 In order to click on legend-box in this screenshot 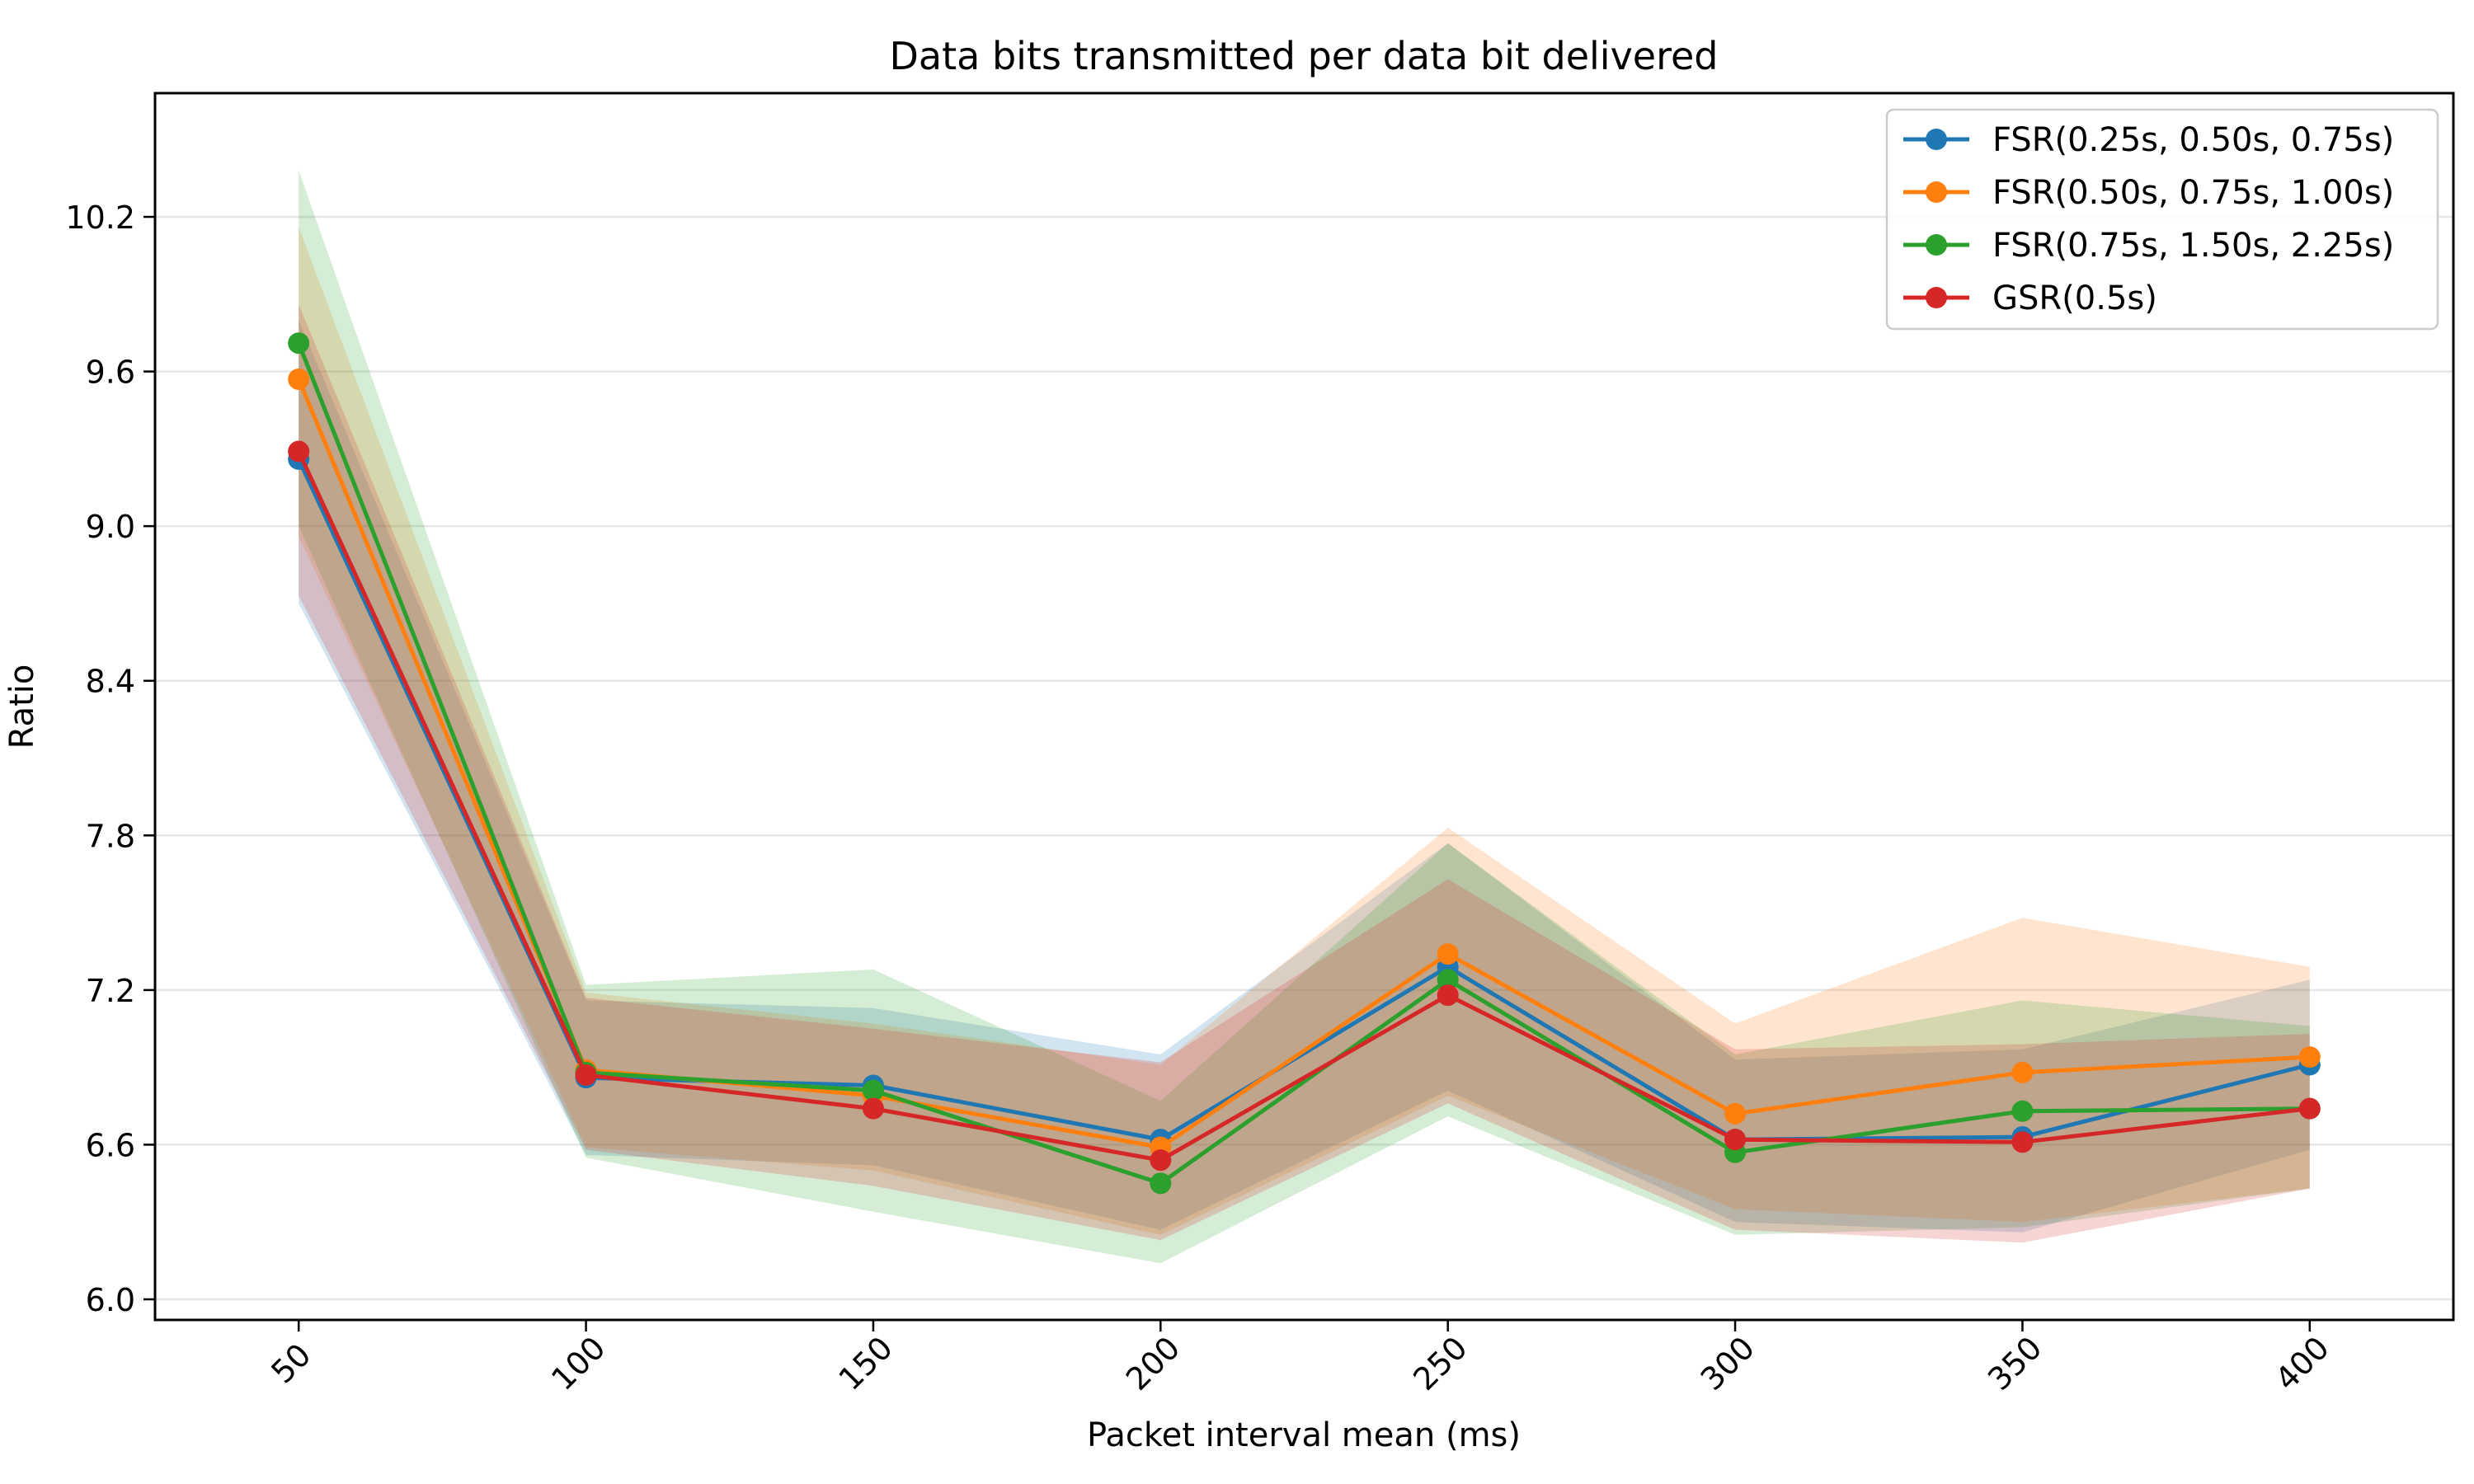, I will do `click(2162, 219)`.